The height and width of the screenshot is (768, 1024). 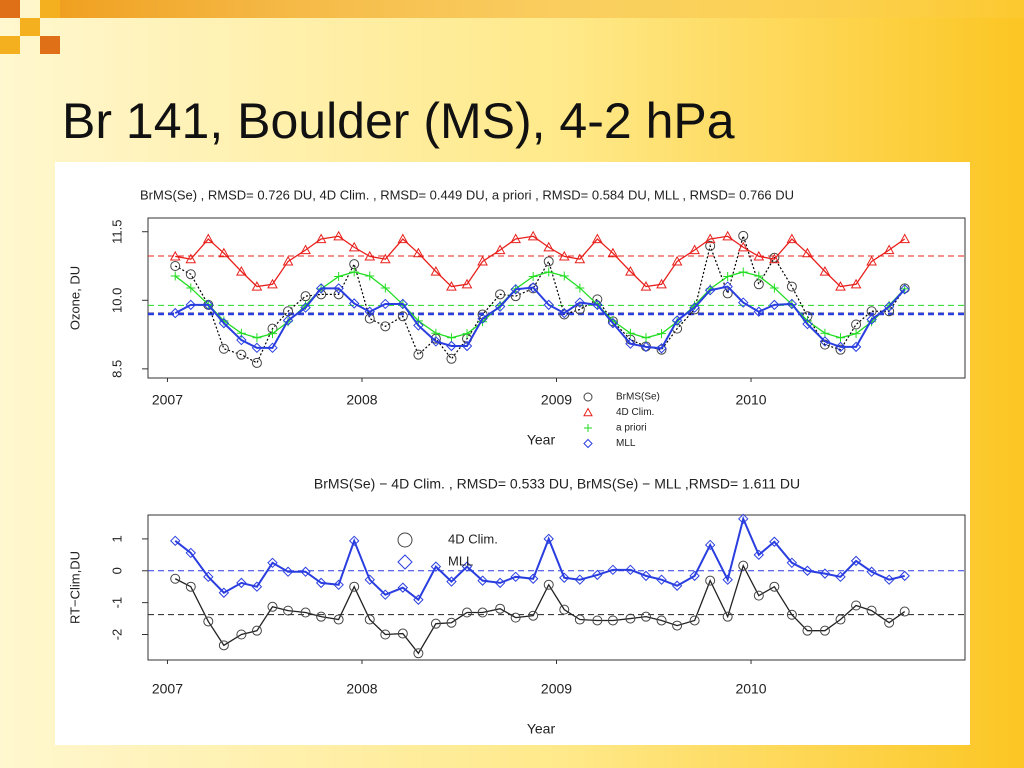 What do you see at coordinates (116, 369) in the screenshot?
I see `y-tick-label: 8.5` at bounding box center [116, 369].